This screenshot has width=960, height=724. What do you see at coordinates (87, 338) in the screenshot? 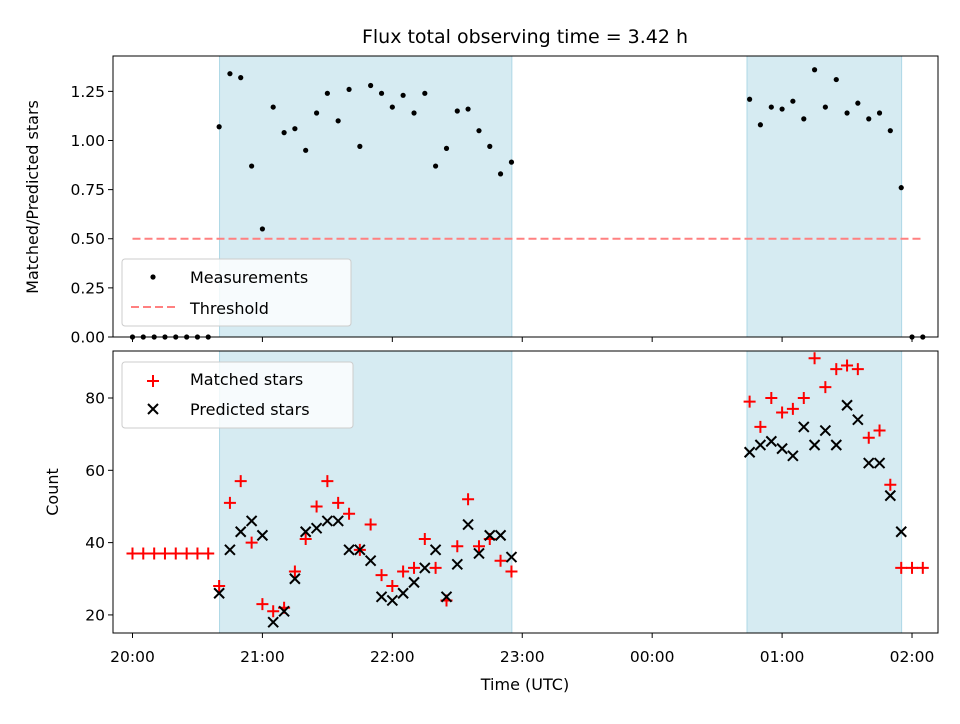
I see `y-tick-label: 0.00` at bounding box center [87, 338].